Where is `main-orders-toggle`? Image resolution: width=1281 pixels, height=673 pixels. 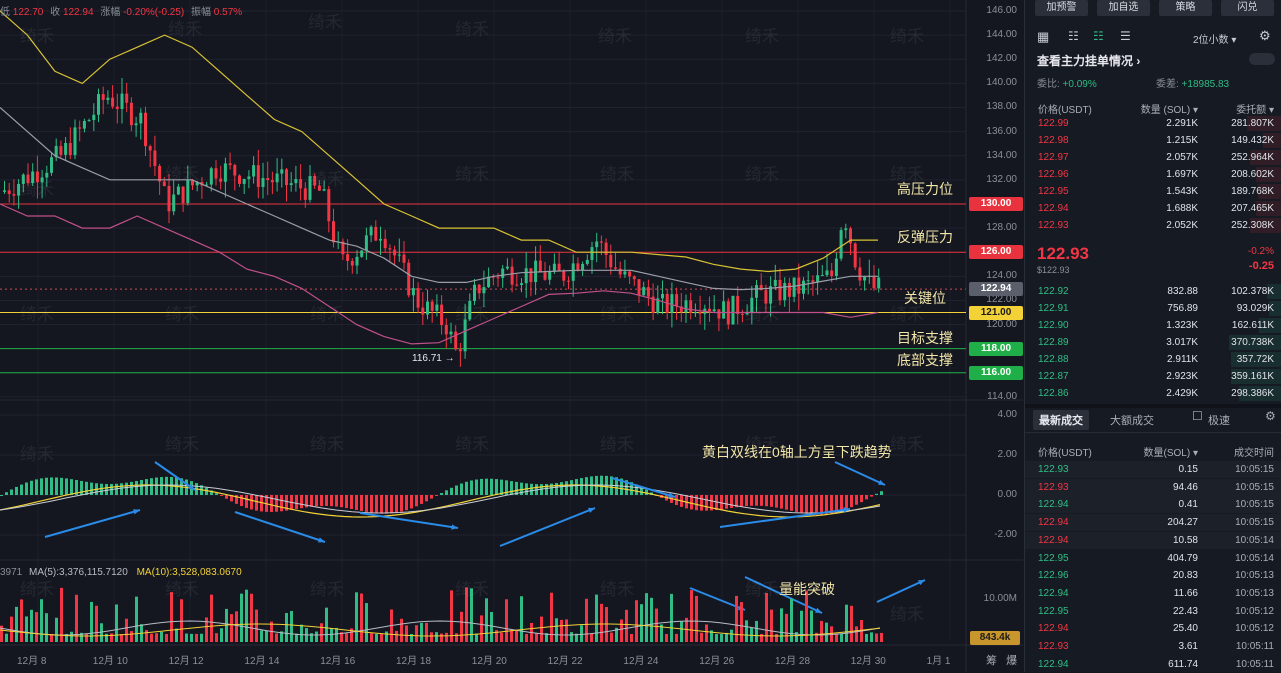
main-orders-toggle is located at coordinates (1262, 59).